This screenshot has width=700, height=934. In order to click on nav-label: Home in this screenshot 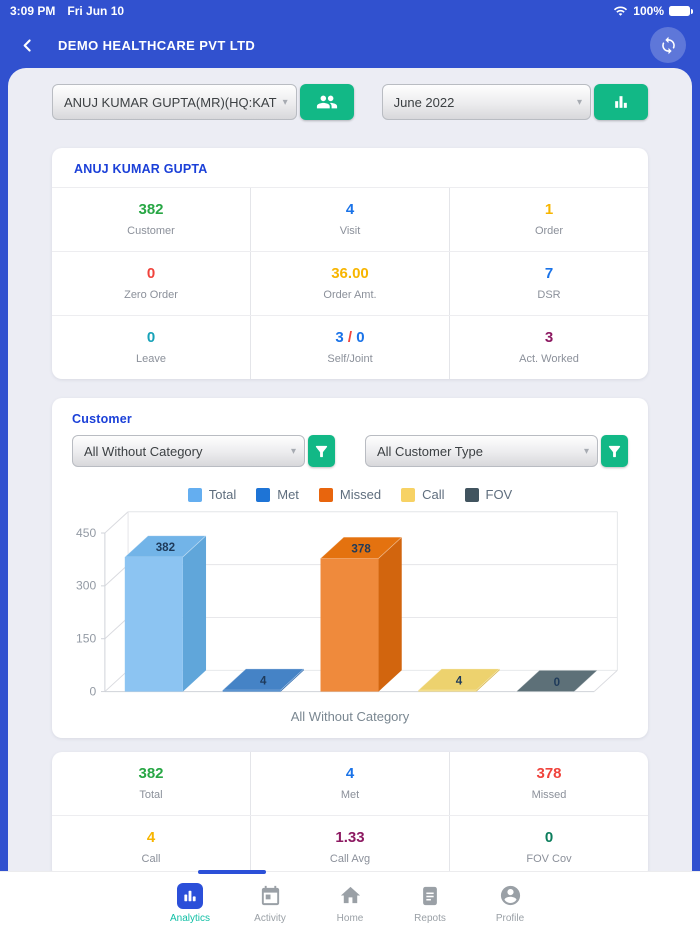, I will do `click(350, 918)`.